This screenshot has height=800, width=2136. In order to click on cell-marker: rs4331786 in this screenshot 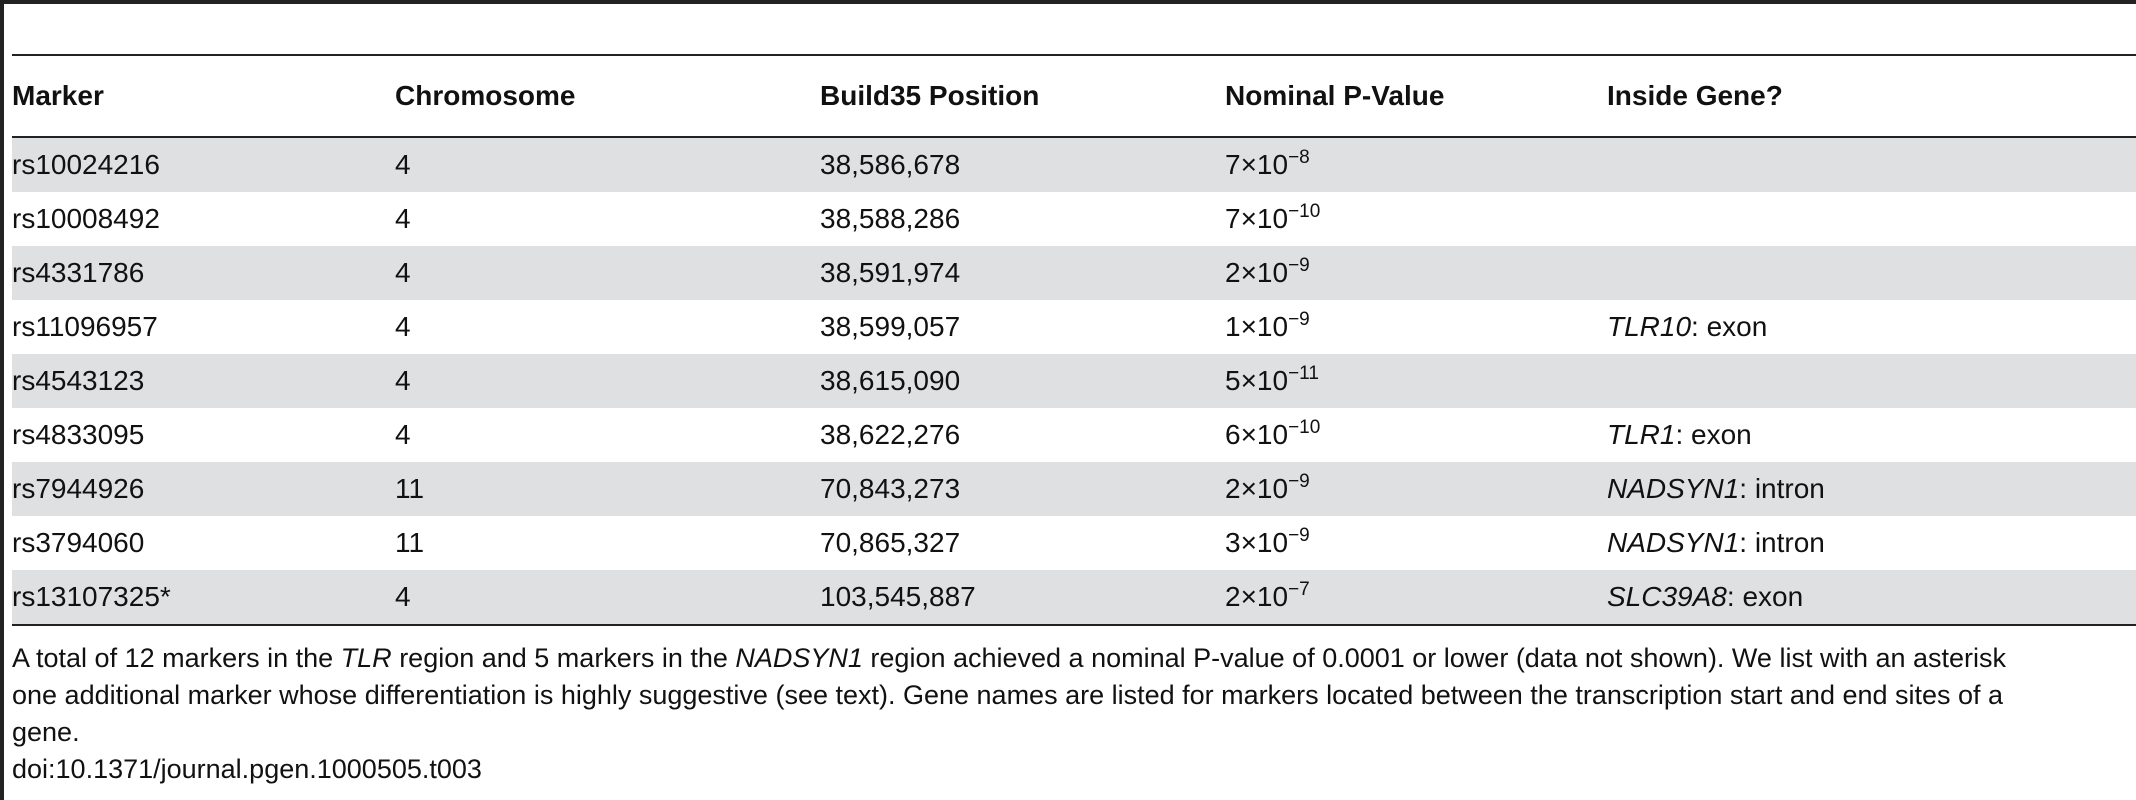, I will do `click(78, 272)`.